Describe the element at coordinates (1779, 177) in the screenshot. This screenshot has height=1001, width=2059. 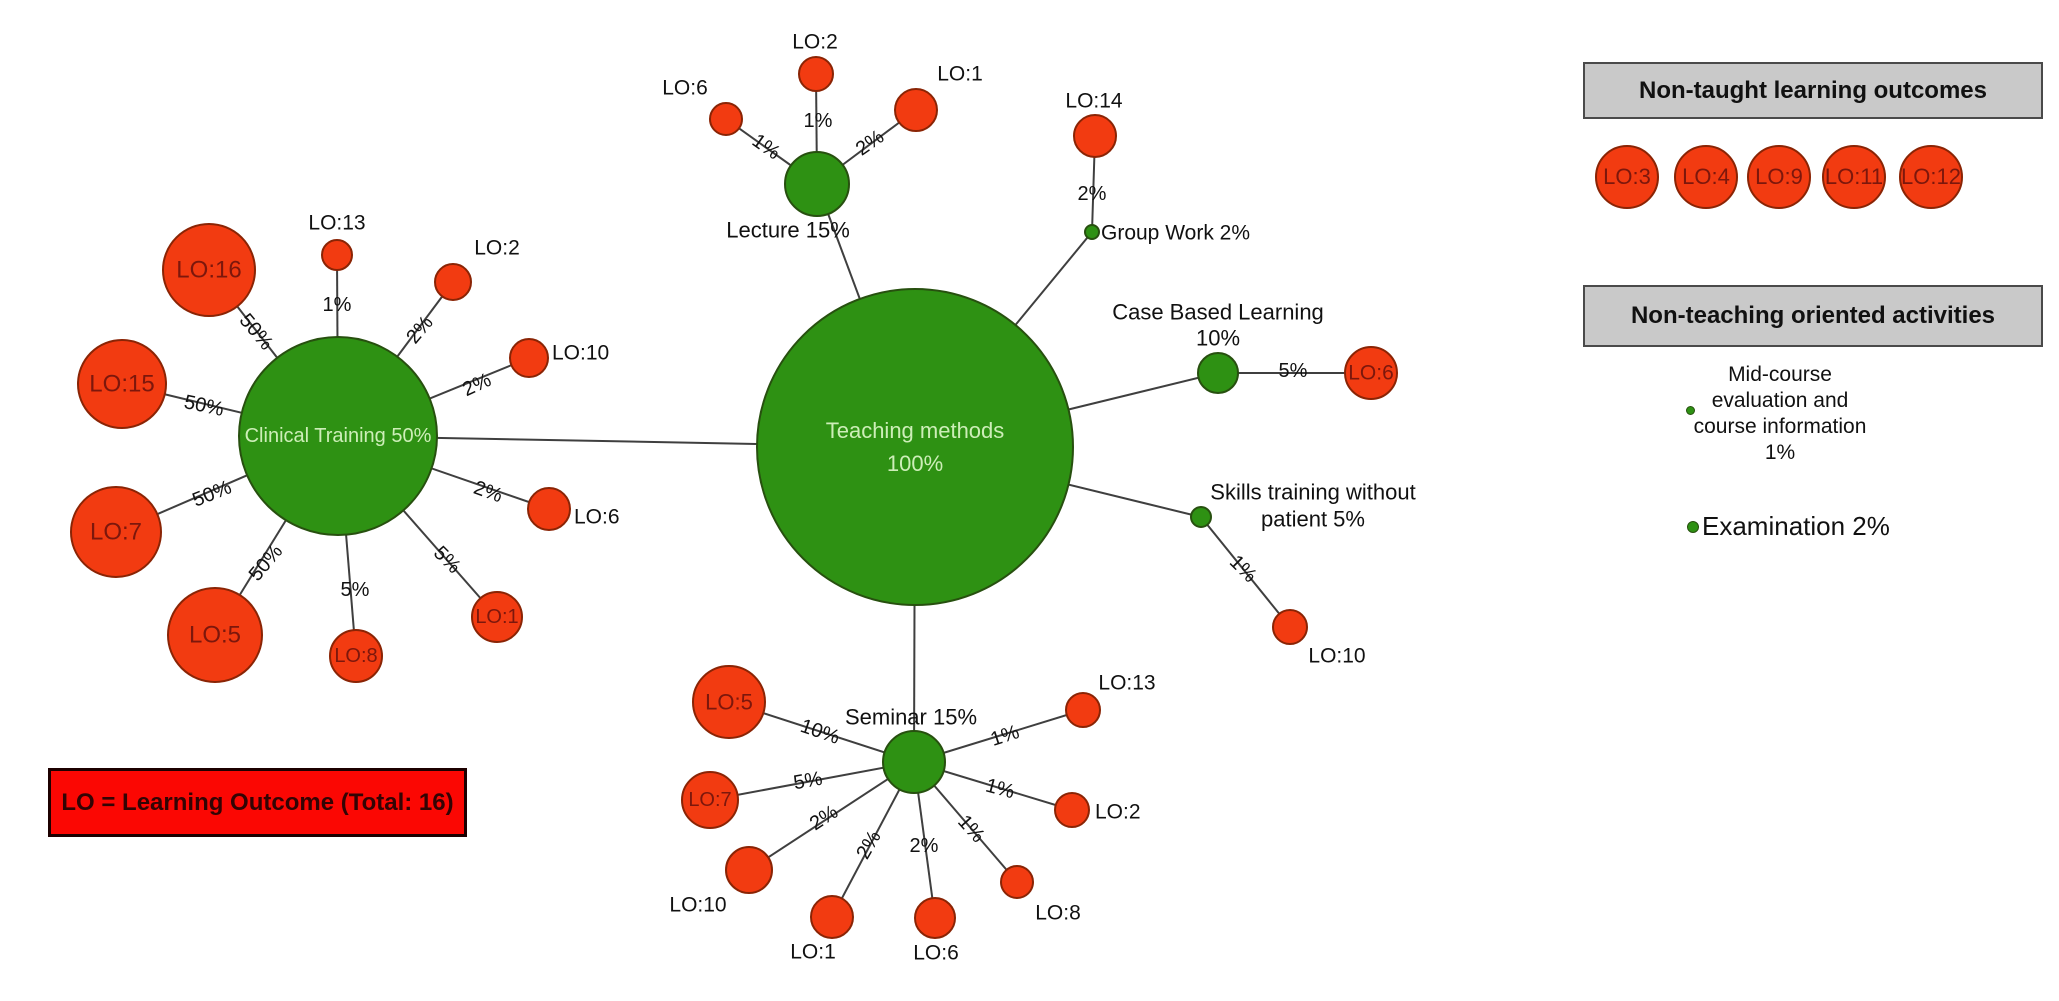
I see `non-taught-outcome-circle: LO:9` at that location.